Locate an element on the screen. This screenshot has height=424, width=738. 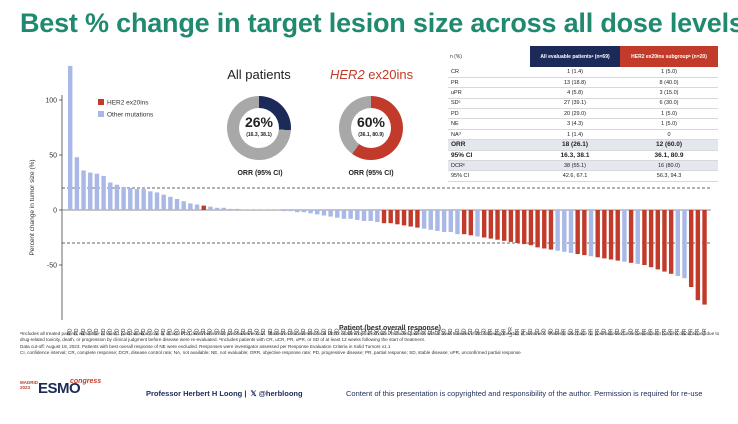
row-label: NAᵈ is located at coordinates (489, 135).